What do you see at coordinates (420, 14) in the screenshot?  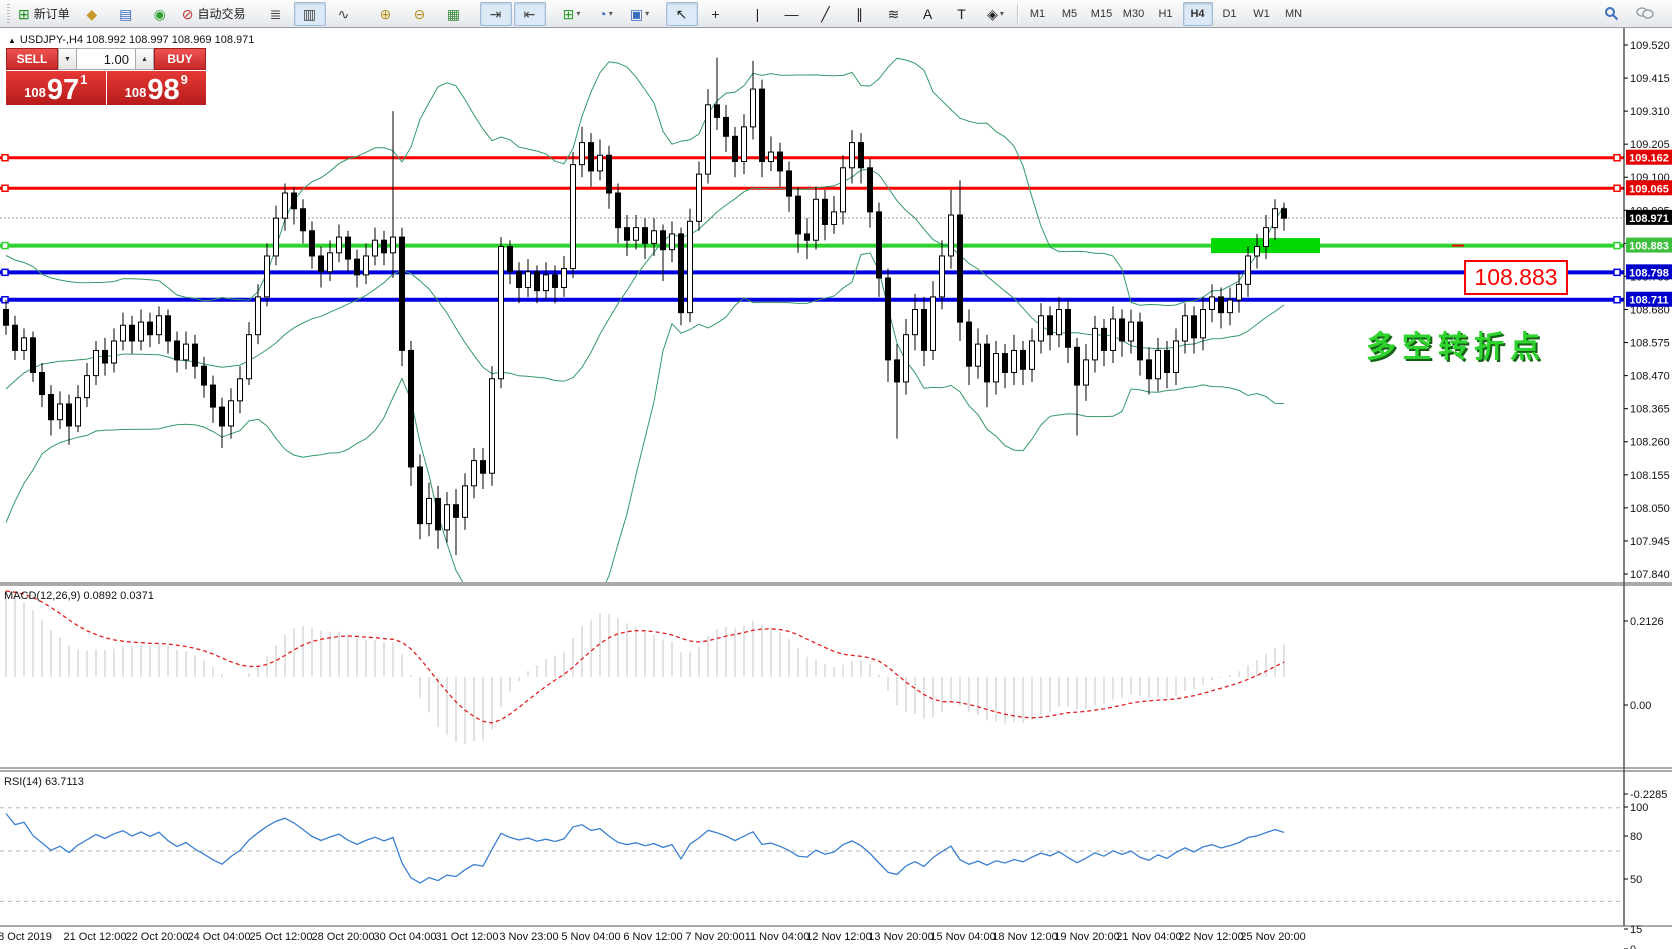 I see `zoom-out-icon: ⊖` at bounding box center [420, 14].